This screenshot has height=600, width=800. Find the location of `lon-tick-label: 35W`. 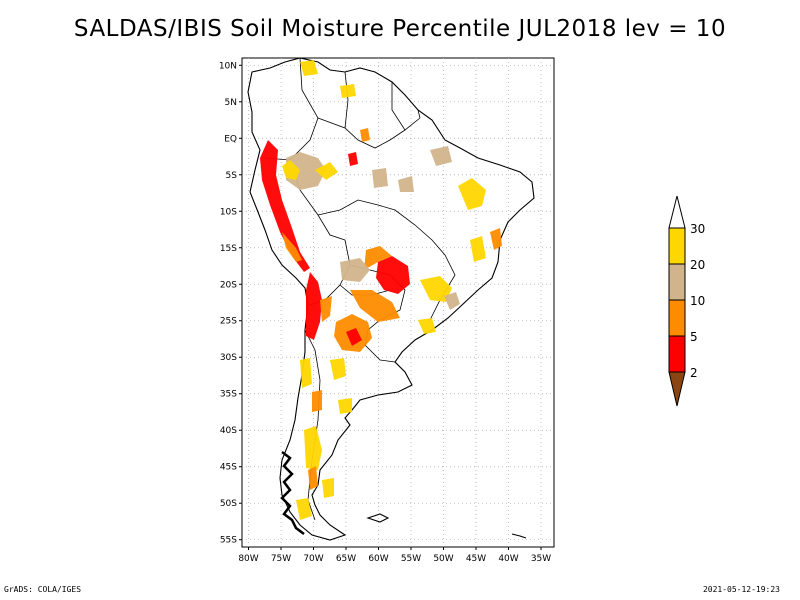

lon-tick-label: 35W is located at coordinates (541, 559).